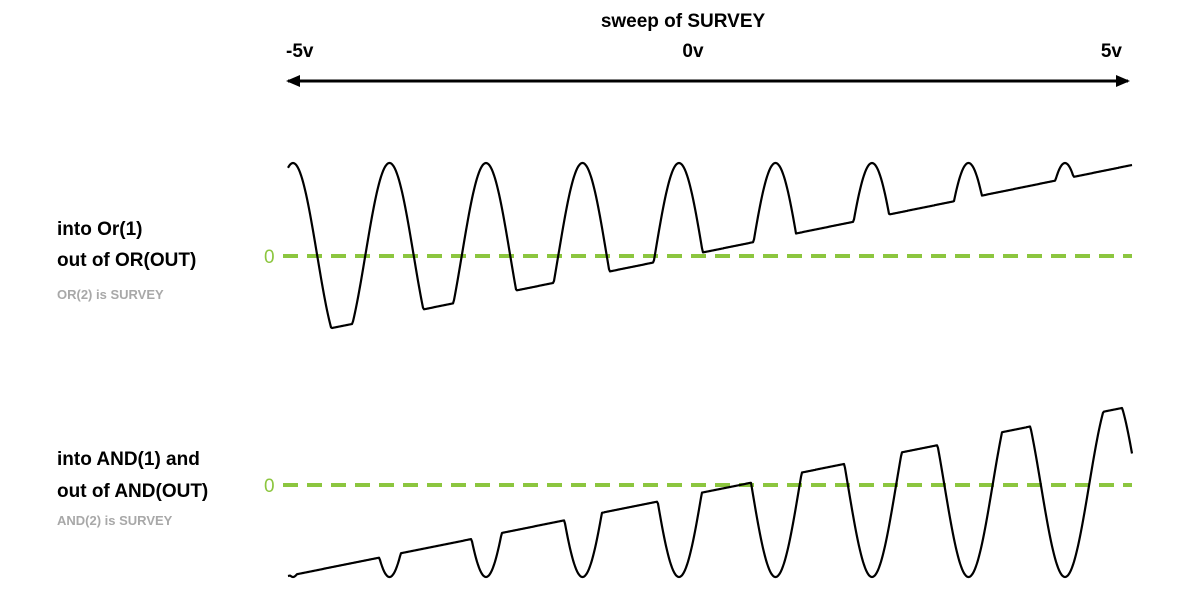 This screenshot has width=1200, height=594. What do you see at coordinates (126, 260) in the screenshot?
I see `or-label-line2: out of OR(OUT)` at bounding box center [126, 260].